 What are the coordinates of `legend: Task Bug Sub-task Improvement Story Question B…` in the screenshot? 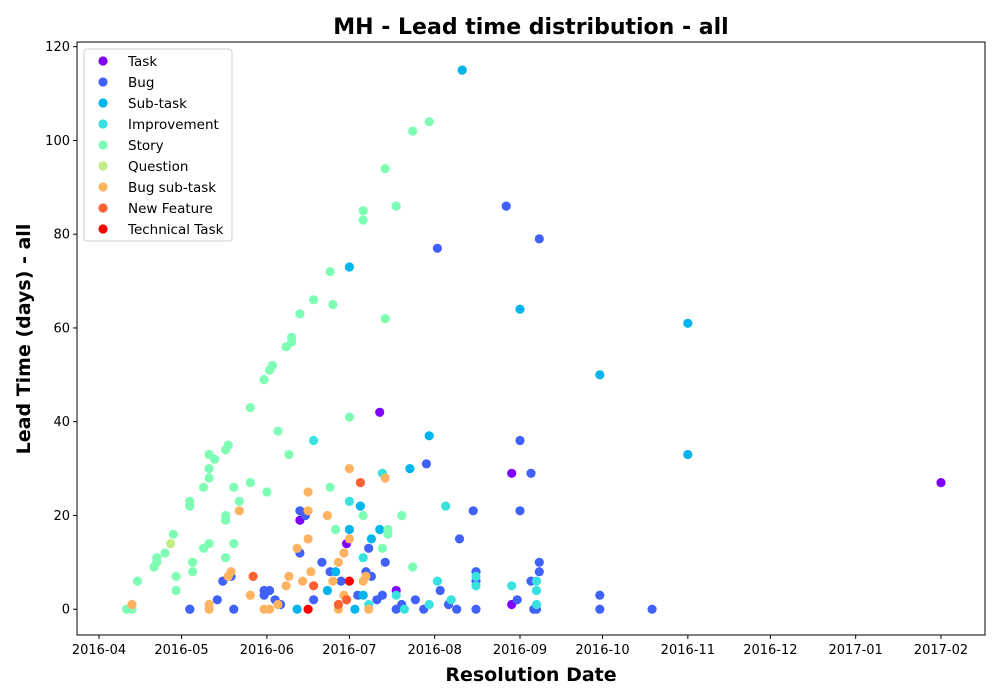 It's located at (158, 145).